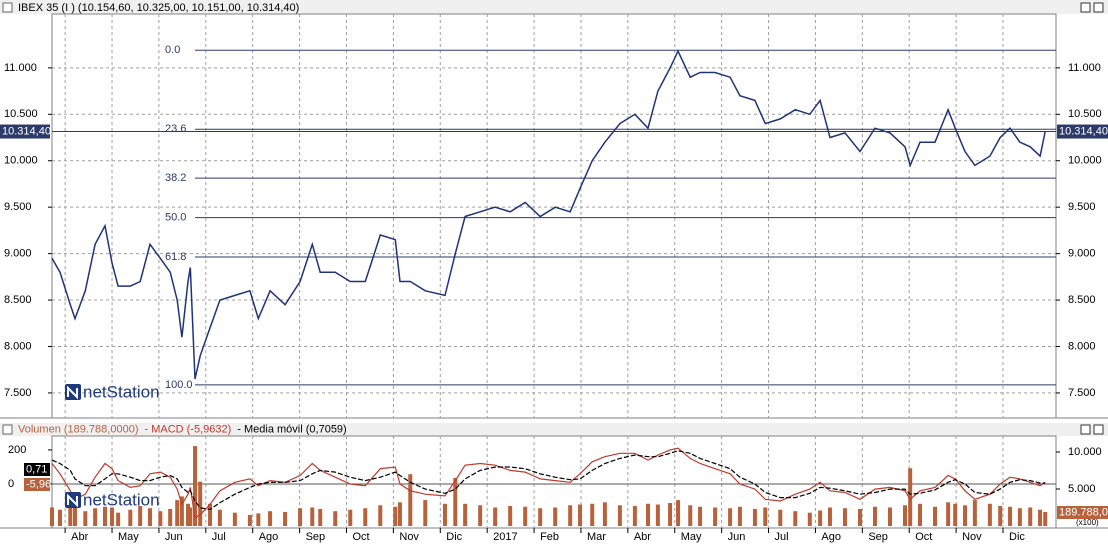 This screenshot has height=545, width=1108. I want to click on last-price-box, so click(25, 131).